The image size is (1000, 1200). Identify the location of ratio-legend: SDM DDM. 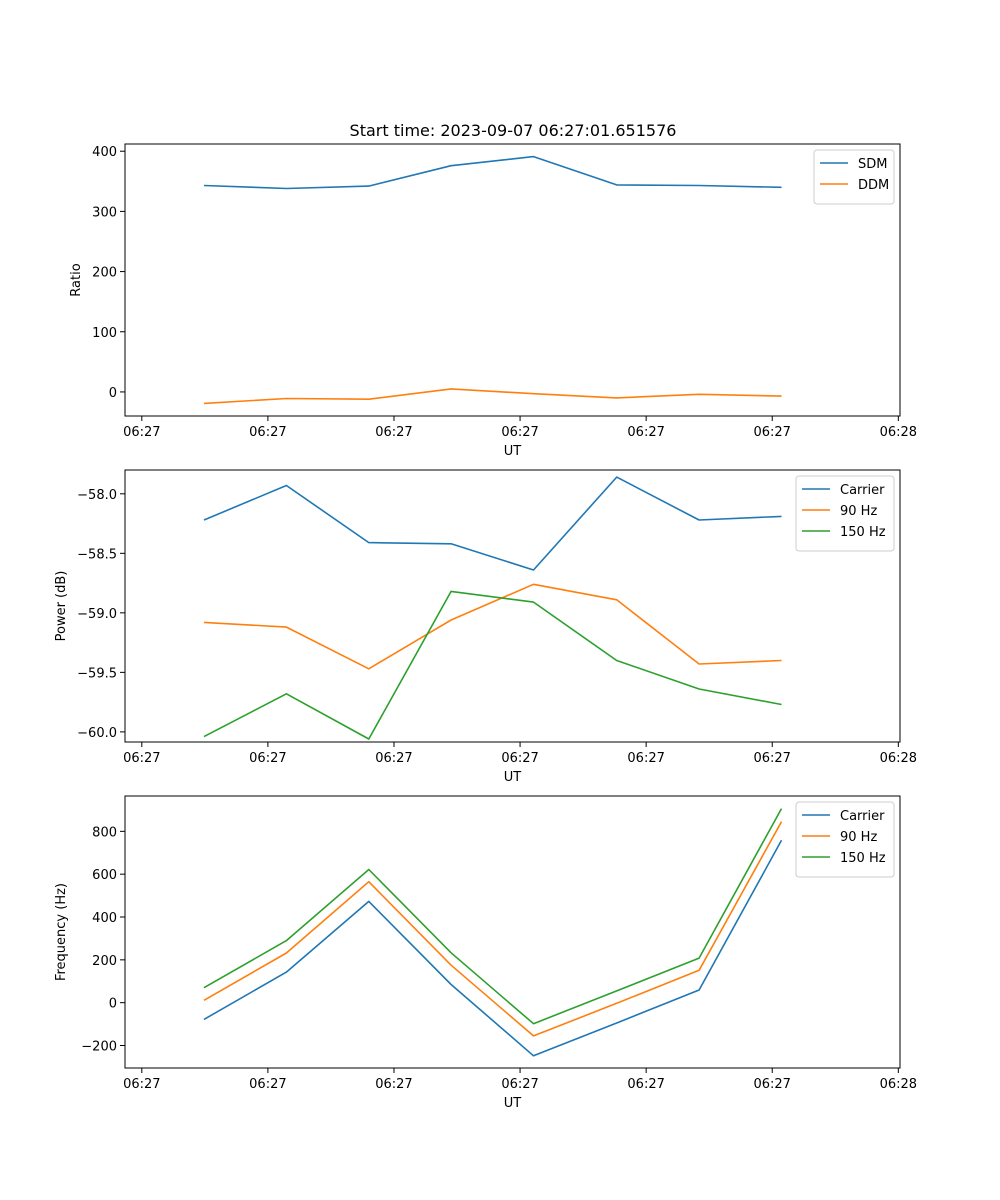
(854, 177).